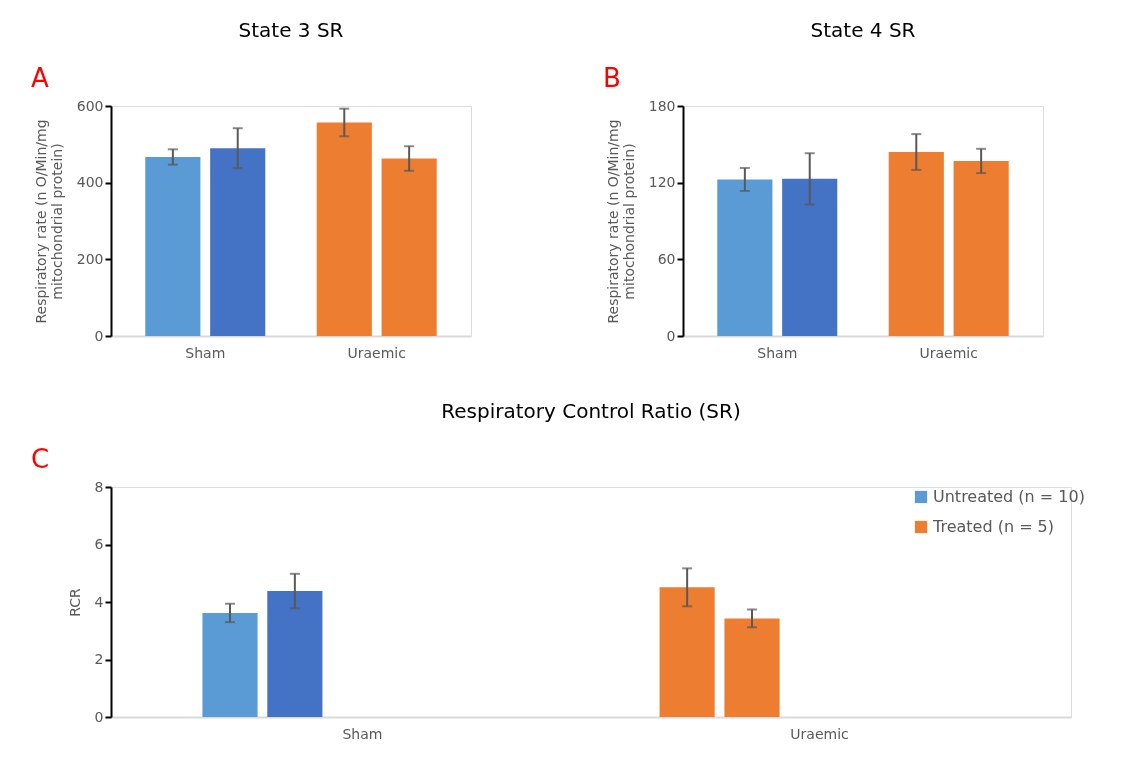 The image size is (1148, 762). What do you see at coordinates (863, 30) in the screenshot?
I see `chart-title: State 4 SR` at bounding box center [863, 30].